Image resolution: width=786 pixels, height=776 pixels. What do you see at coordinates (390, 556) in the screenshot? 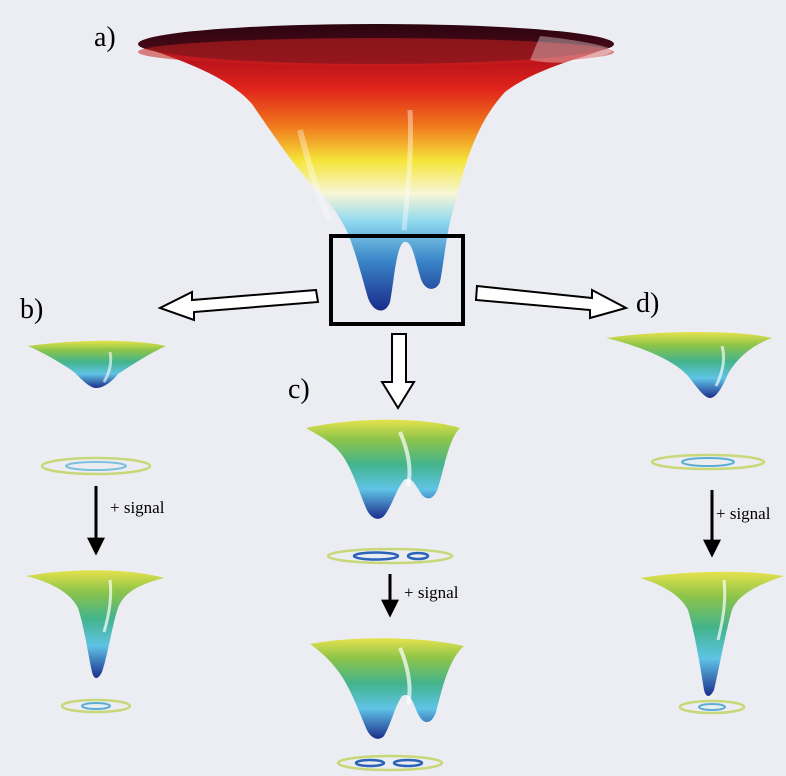
I see `contour-c-before` at bounding box center [390, 556].